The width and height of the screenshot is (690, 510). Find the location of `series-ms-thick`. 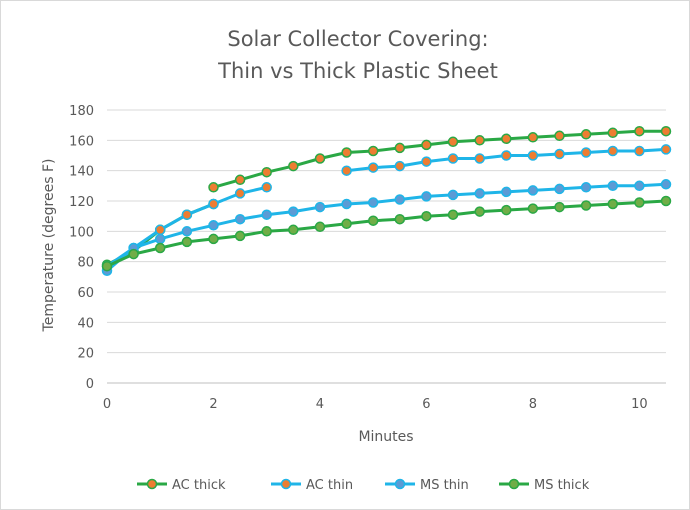

series-ms-thick is located at coordinates (386, 233).